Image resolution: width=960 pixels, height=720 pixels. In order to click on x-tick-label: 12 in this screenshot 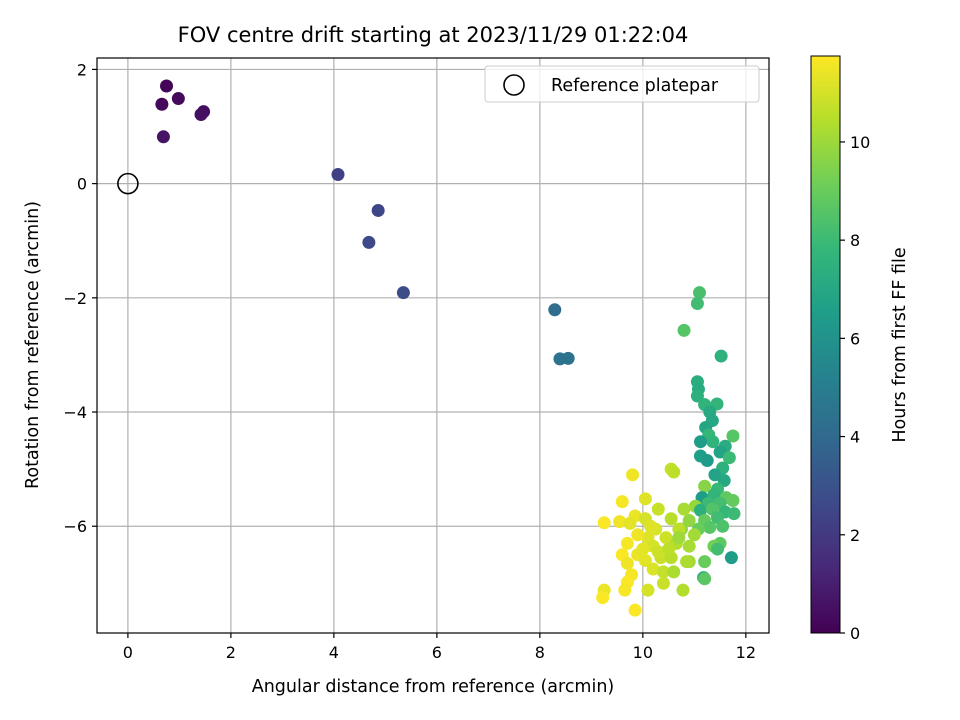, I will do `click(746, 652)`.